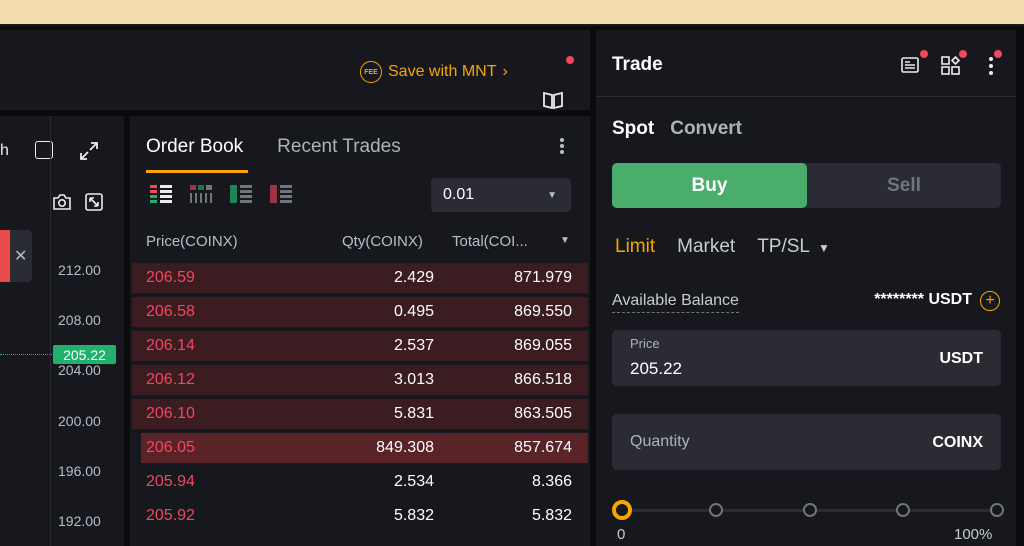 The width and height of the screenshot is (1024, 546). What do you see at coordinates (84, 354) in the screenshot?
I see `current-price-marker: 205.22` at bounding box center [84, 354].